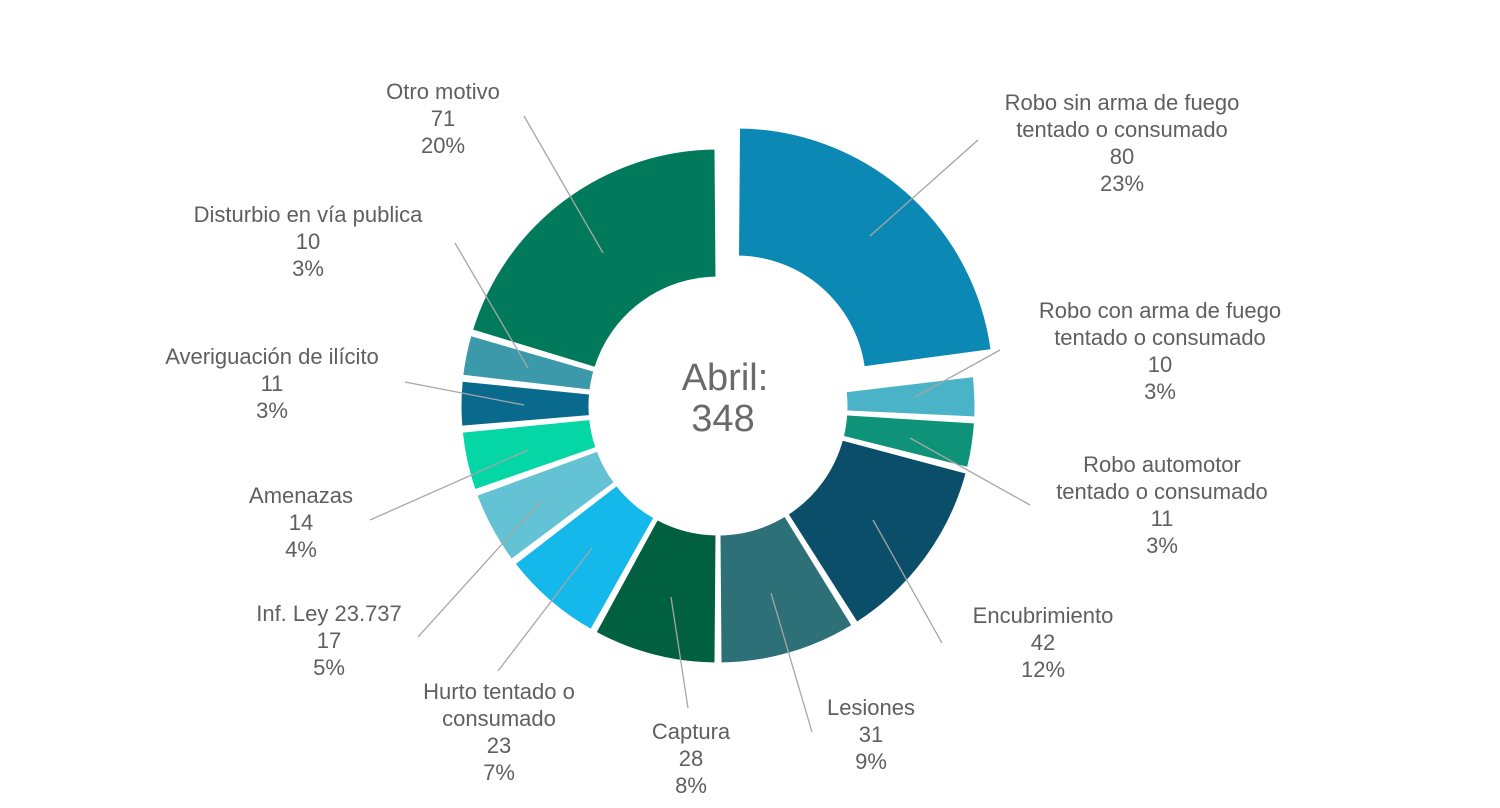  What do you see at coordinates (1043, 615) in the screenshot?
I see `slice-label-name: Encubrimiento` at bounding box center [1043, 615].